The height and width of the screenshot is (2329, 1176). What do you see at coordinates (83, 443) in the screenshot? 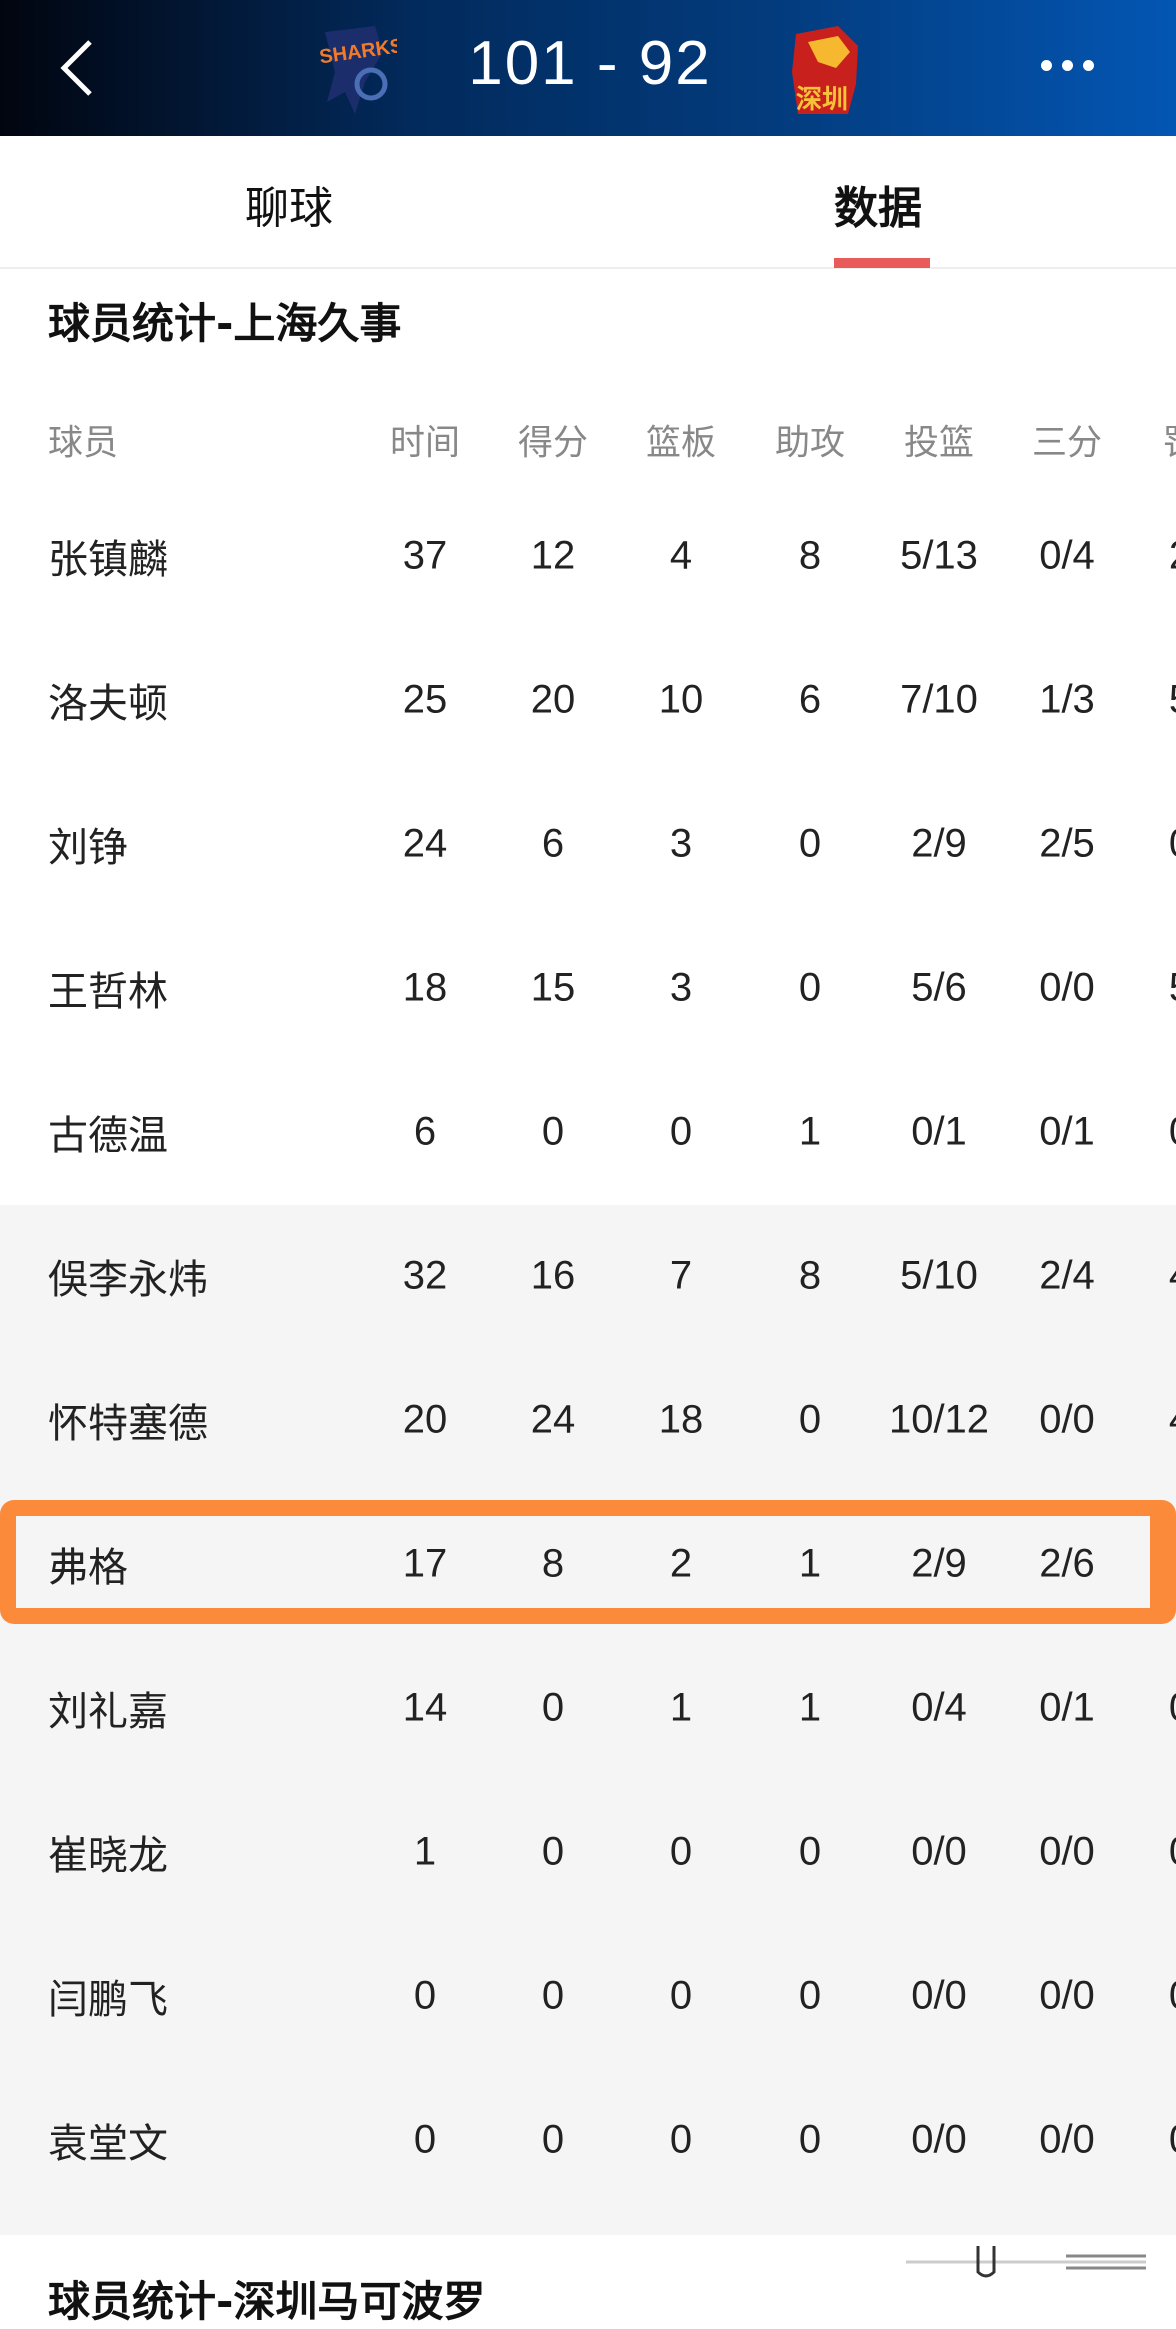
I see `player-name: 球员` at bounding box center [83, 443].